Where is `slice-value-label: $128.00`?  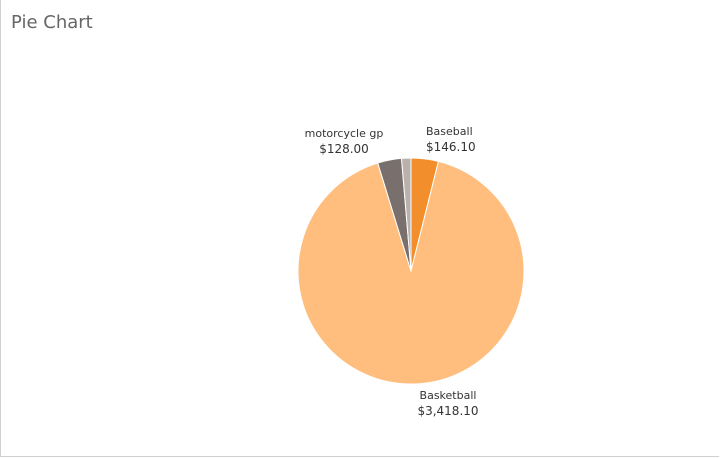
slice-value-label: $128.00 is located at coordinates (344, 149).